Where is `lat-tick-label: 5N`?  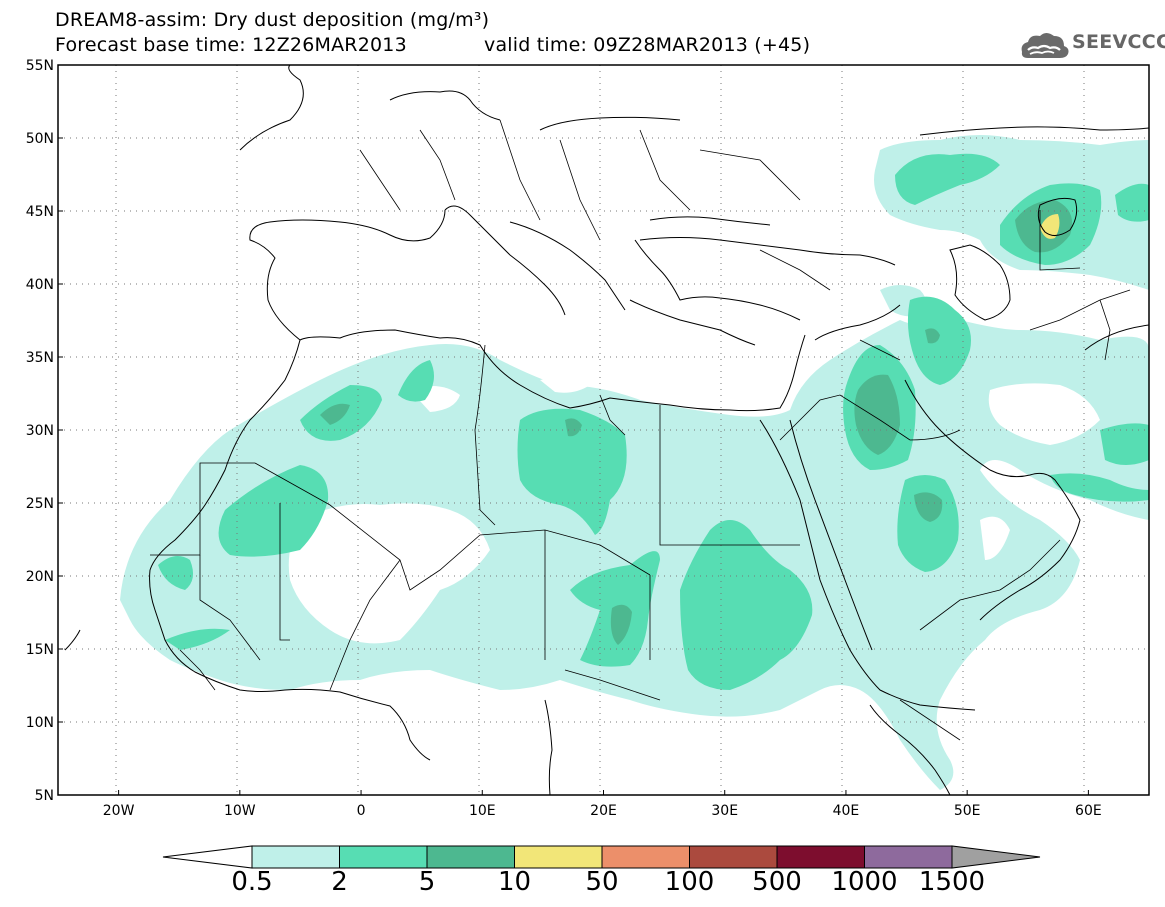
lat-tick-label: 5N is located at coordinates (44, 796).